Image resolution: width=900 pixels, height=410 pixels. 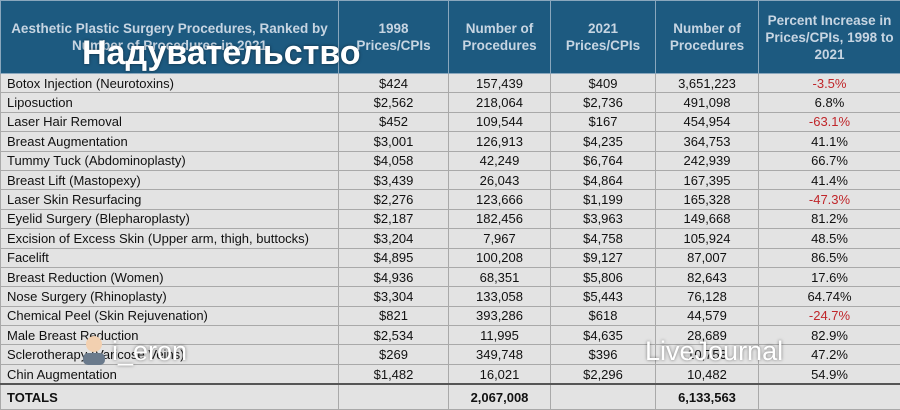 What do you see at coordinates (500, 37) in the screenshot?
I see `header-cell: Number of Procedures` at bounding box center [500, 37].